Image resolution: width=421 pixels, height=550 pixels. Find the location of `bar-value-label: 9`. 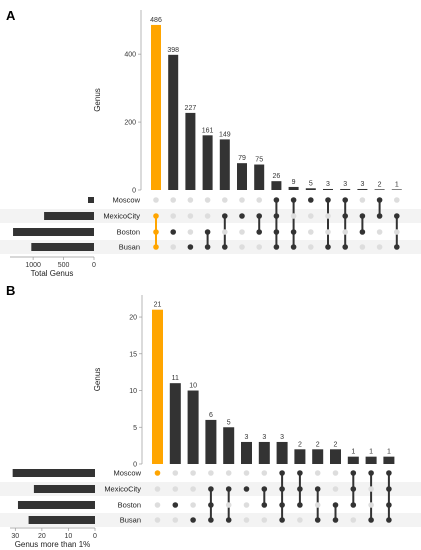

bar-value-label: 9 is located at coordinates (294, 182).